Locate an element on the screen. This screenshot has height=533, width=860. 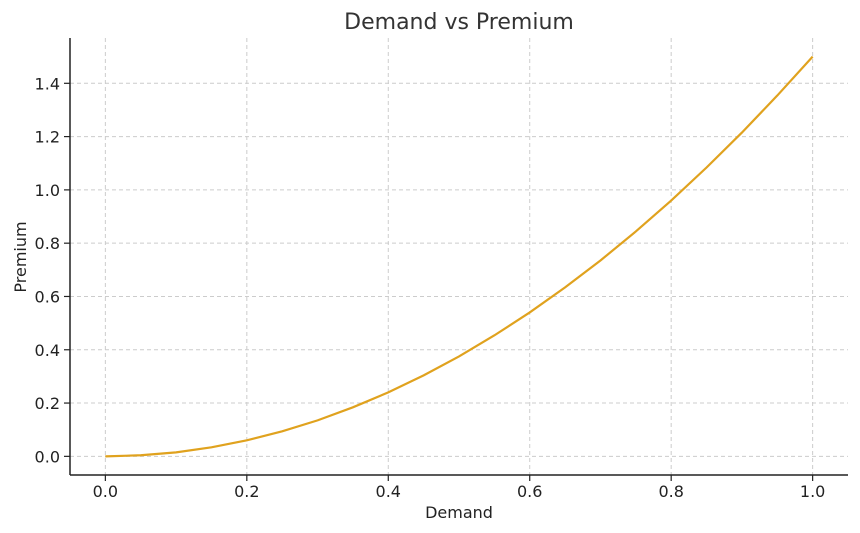
y-tick-label: 0.6 is located at coordinates (47, 296).